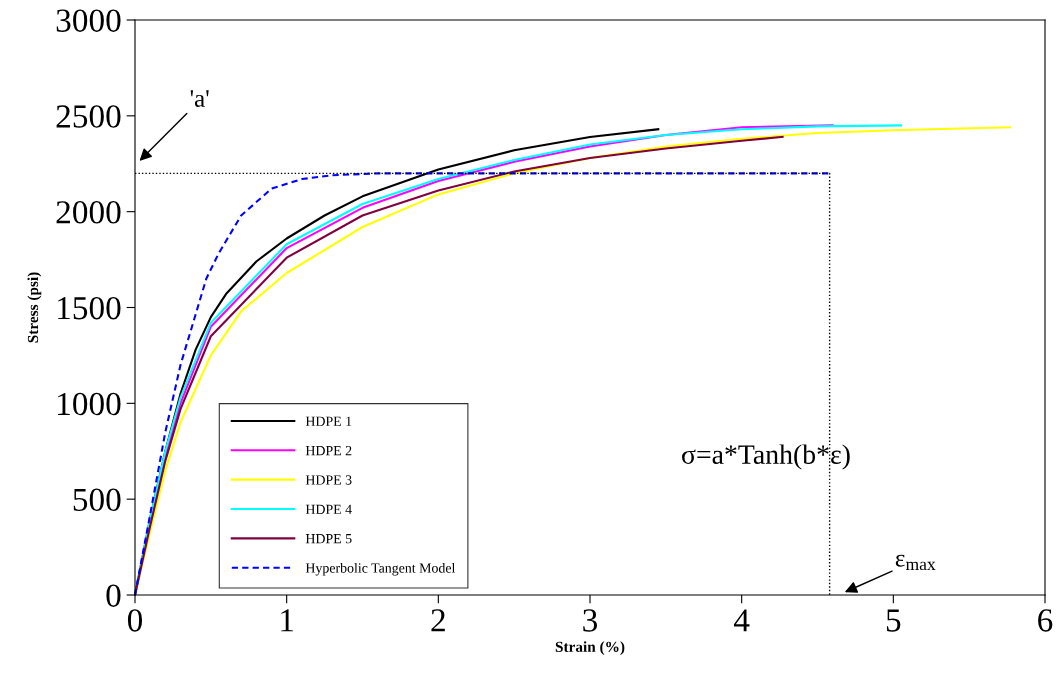  What do you see at coordinates (88, 116) in the screenshot?
I see `y-tick-label: 2500` at bounding box center [88, 116].